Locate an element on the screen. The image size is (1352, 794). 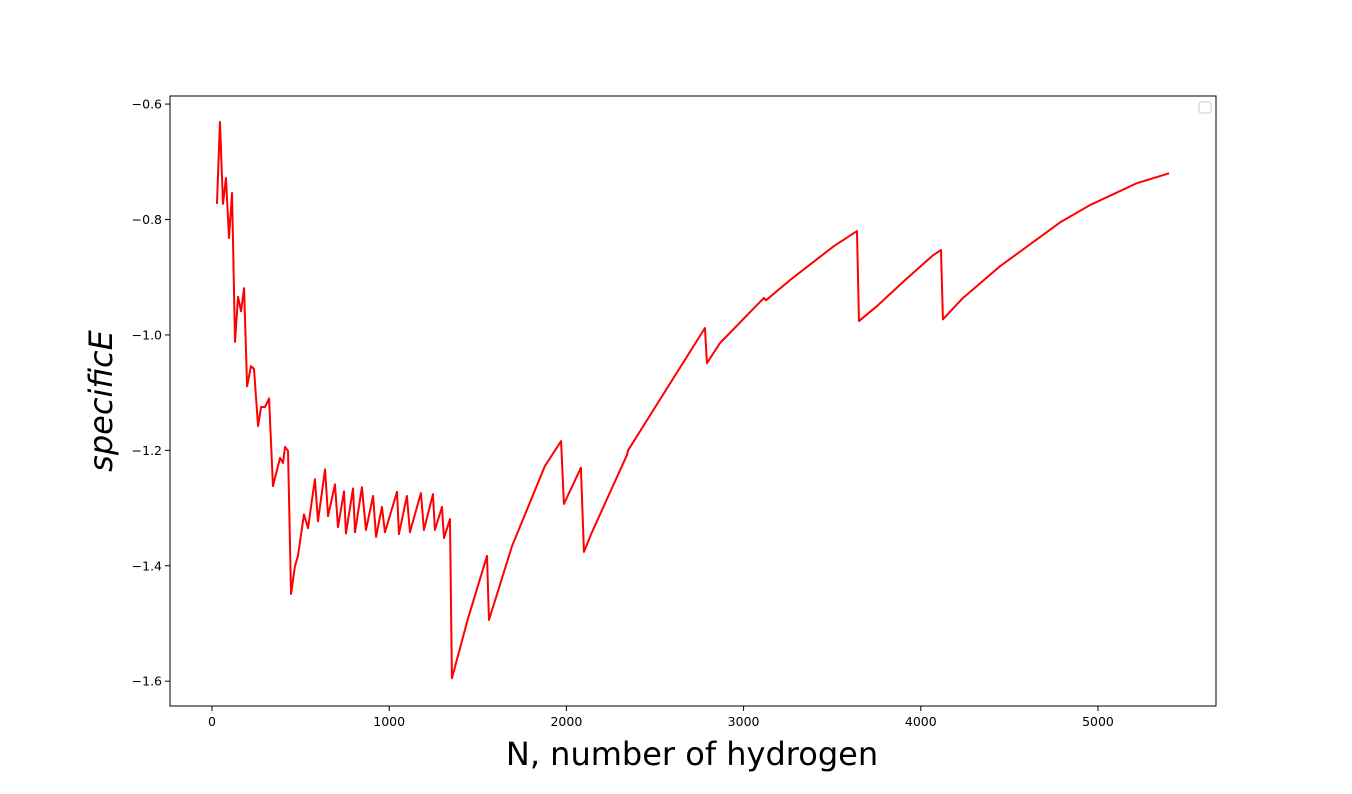
x-tick-label: 0 is located at coordinates (212, 721).